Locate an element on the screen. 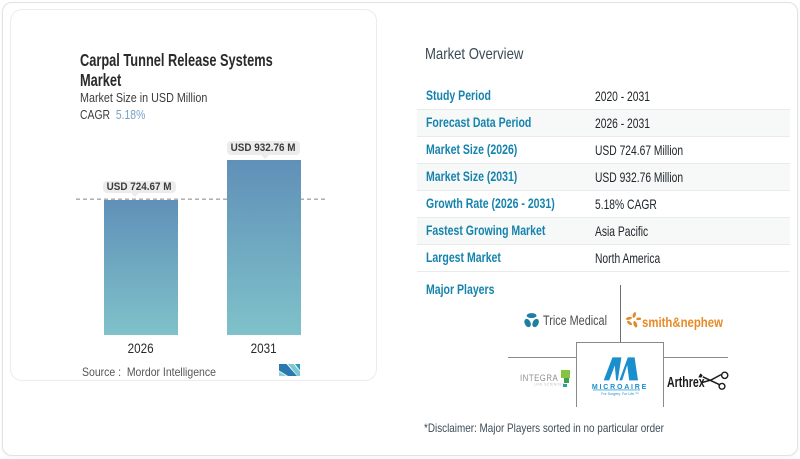  svg-text: For Surgery. For Life.™ is located at coordinates (619, 394).